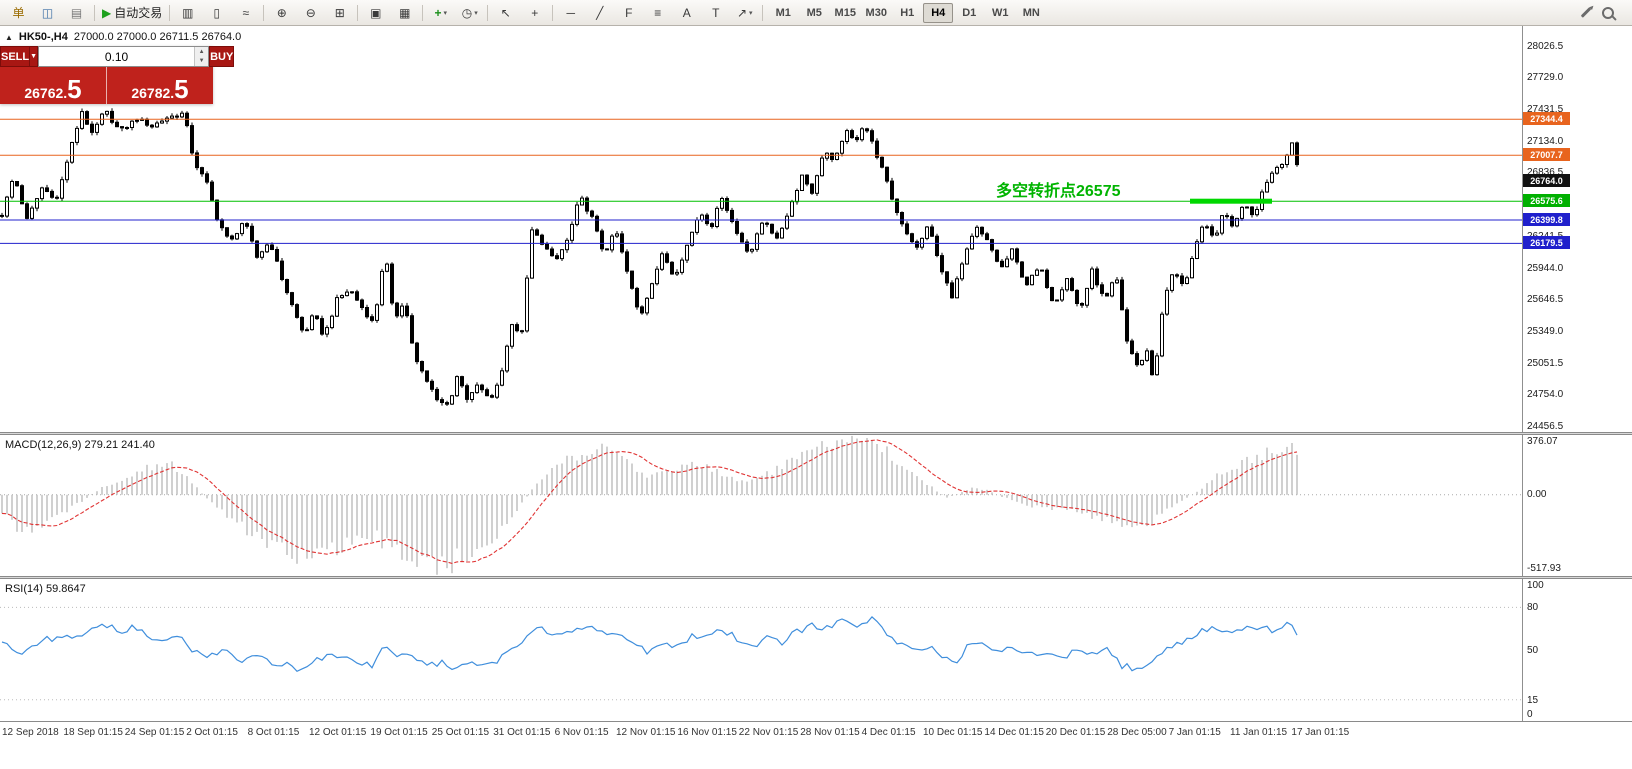 Image resolution: width=1632 pixels, height=769 pixels. I want to click on order-icon: 单, so click(18, 12).